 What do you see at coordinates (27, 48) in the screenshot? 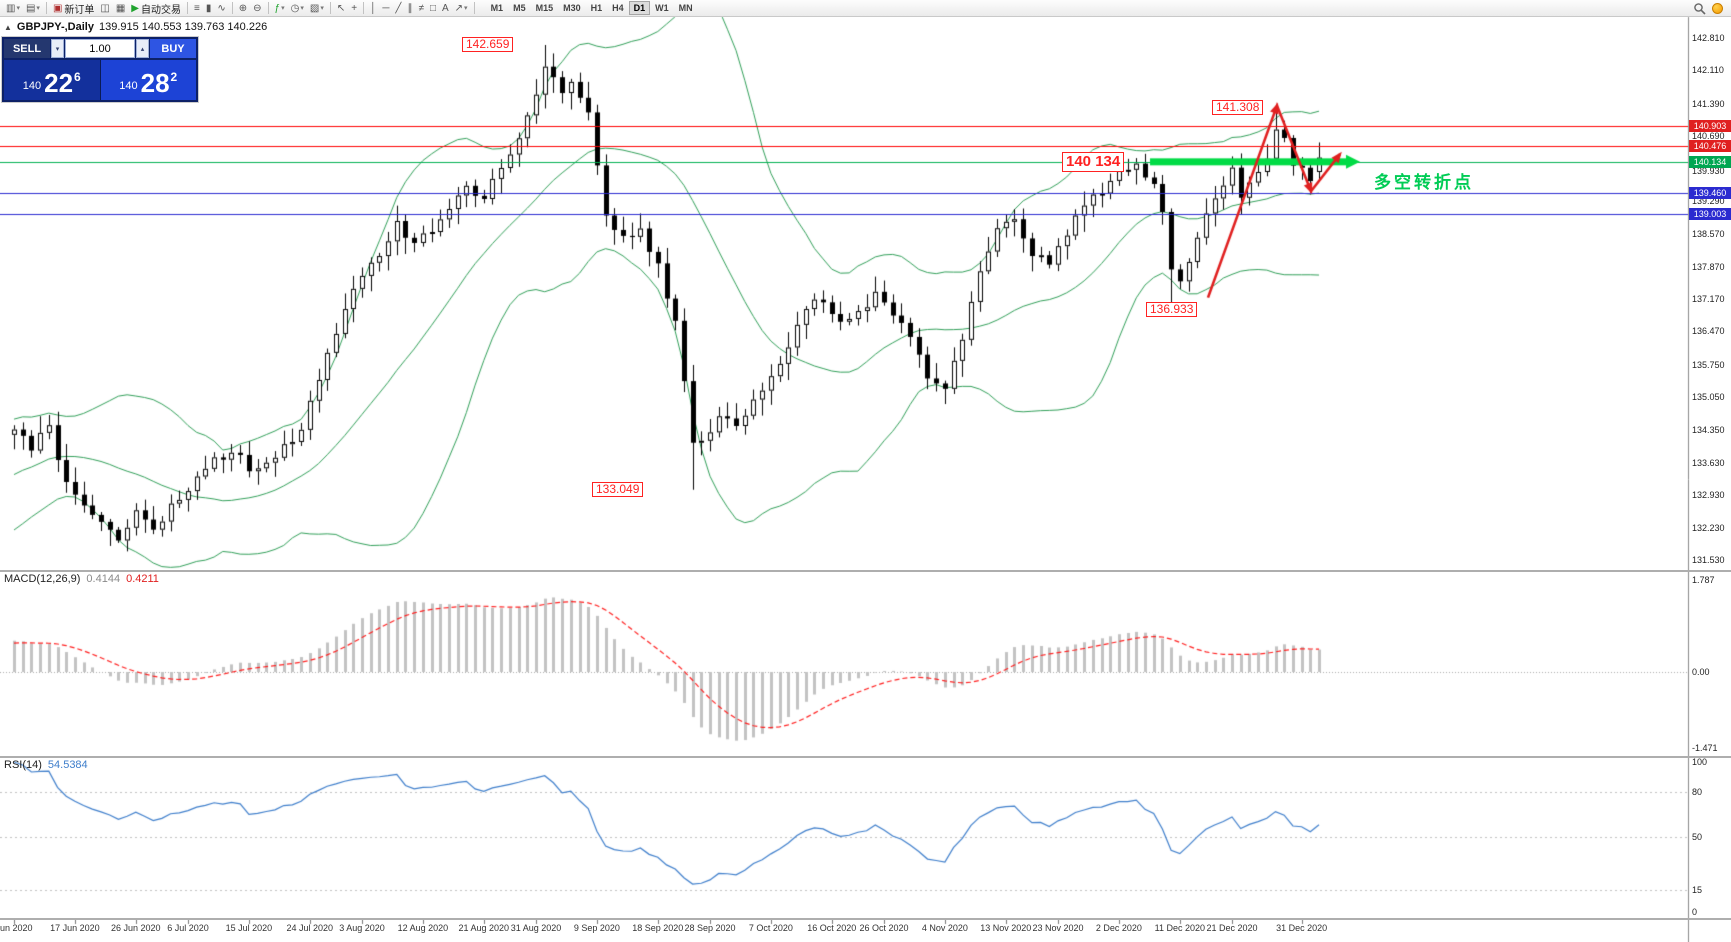
I see `sell-button: SELL` at bounding box center [27, 48].